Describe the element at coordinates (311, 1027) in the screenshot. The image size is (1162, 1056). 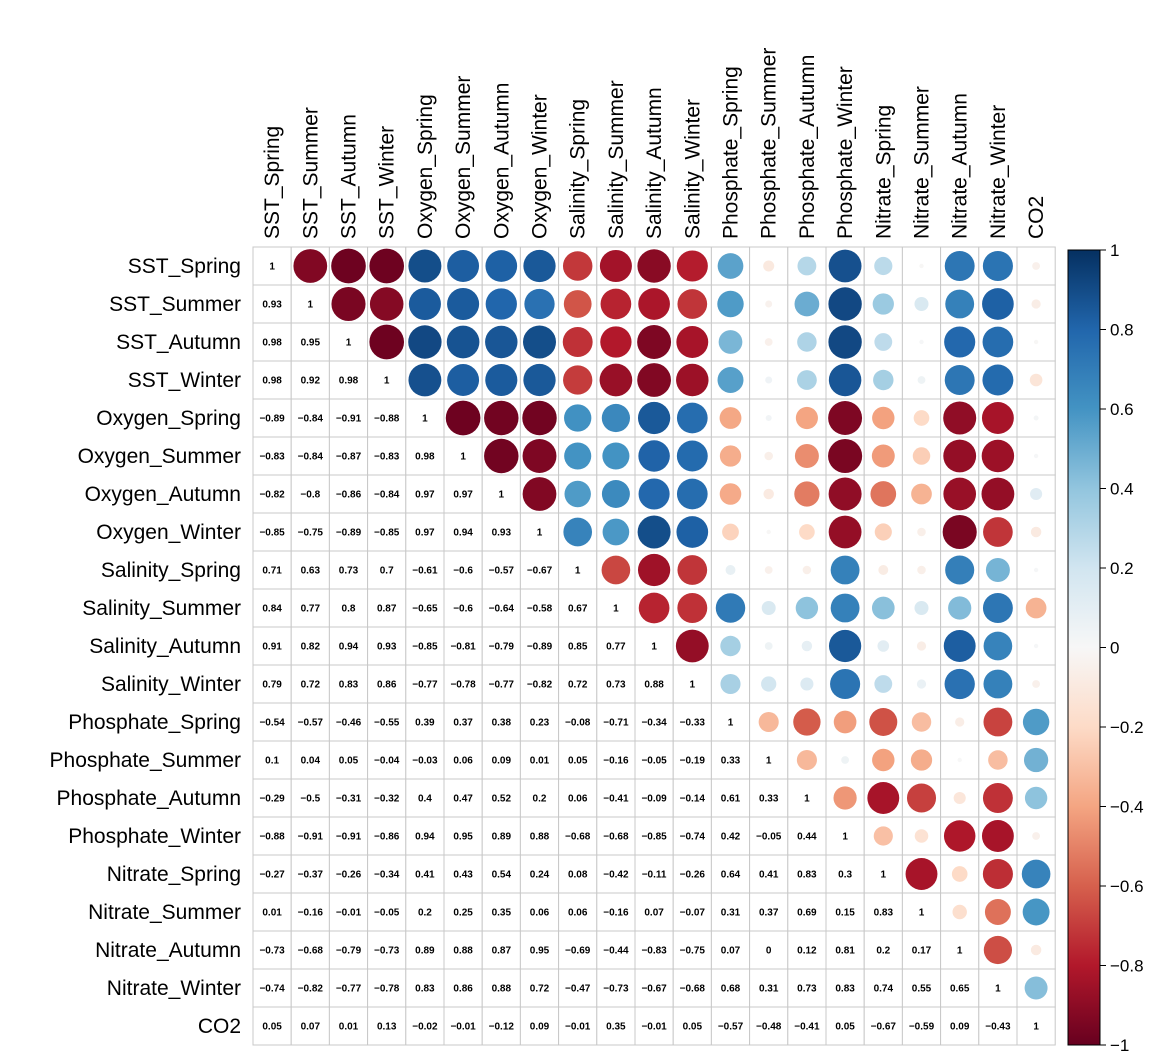
I see `correlation-value-label: 0.07` at that location.